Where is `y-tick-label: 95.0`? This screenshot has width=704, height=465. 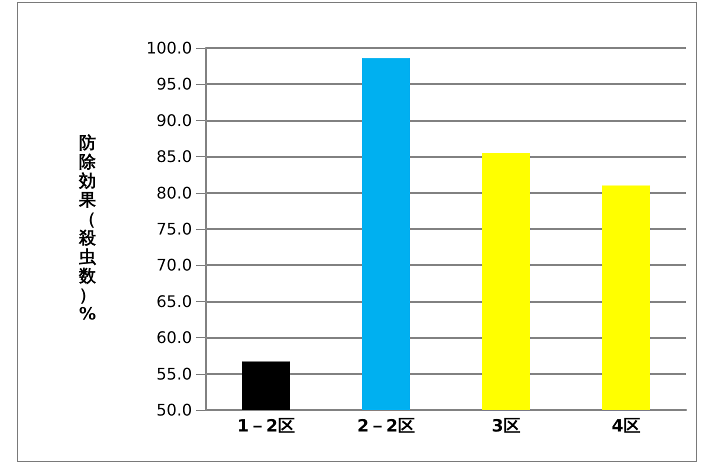 y-tick-label: 95.0 is located at coordinates (174, 84).